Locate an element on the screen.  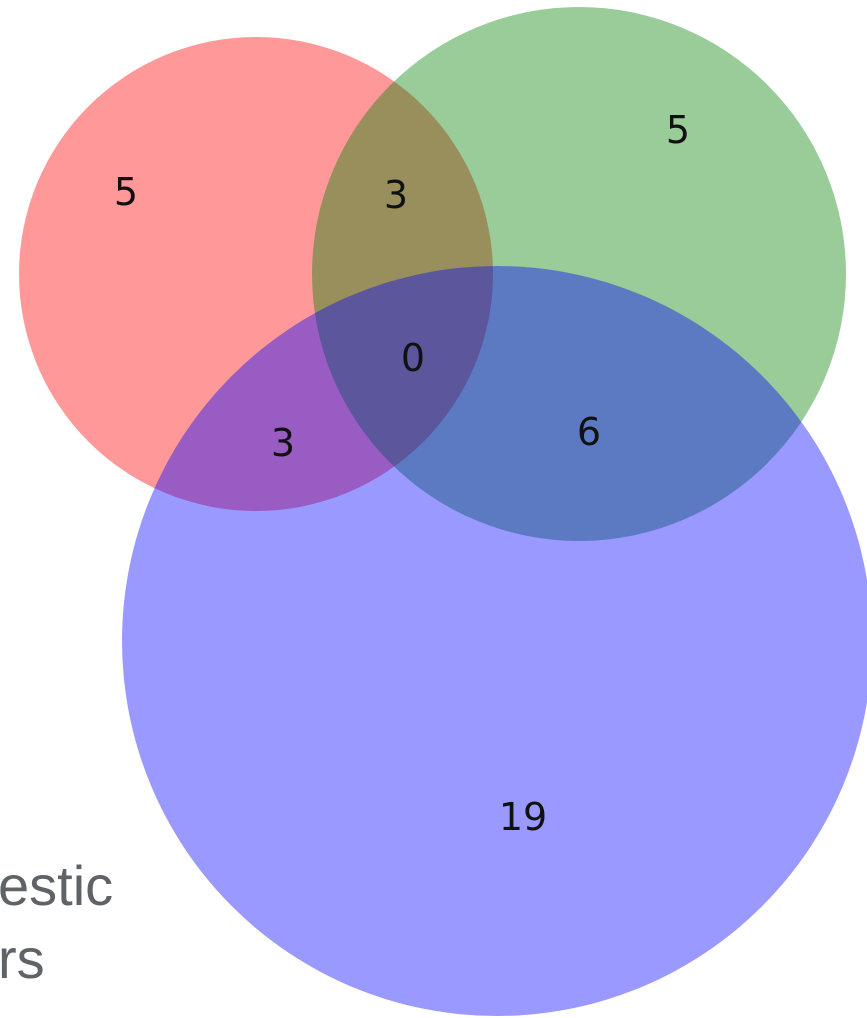
label-ab: 3 is located at coordinates (396, 195).